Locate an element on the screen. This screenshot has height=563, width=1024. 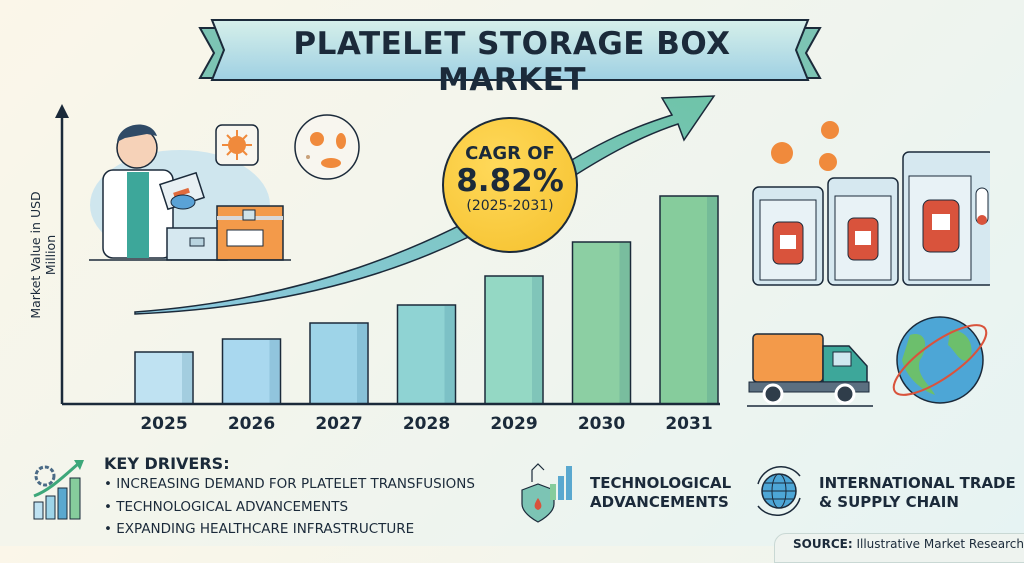
x-tick-label: 2027 is located at coordinates (339, 424).